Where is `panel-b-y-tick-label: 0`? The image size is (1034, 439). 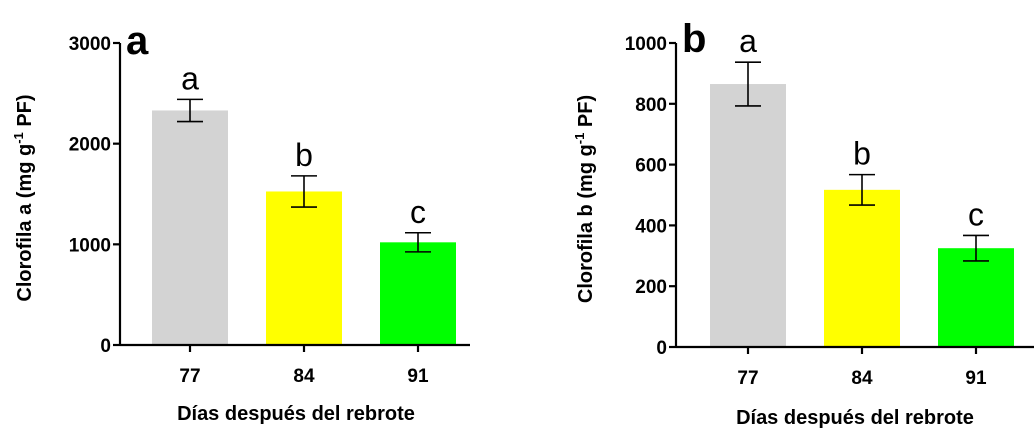
panel-b-y-tick-label: 0 is located at coordinates (661, 348).